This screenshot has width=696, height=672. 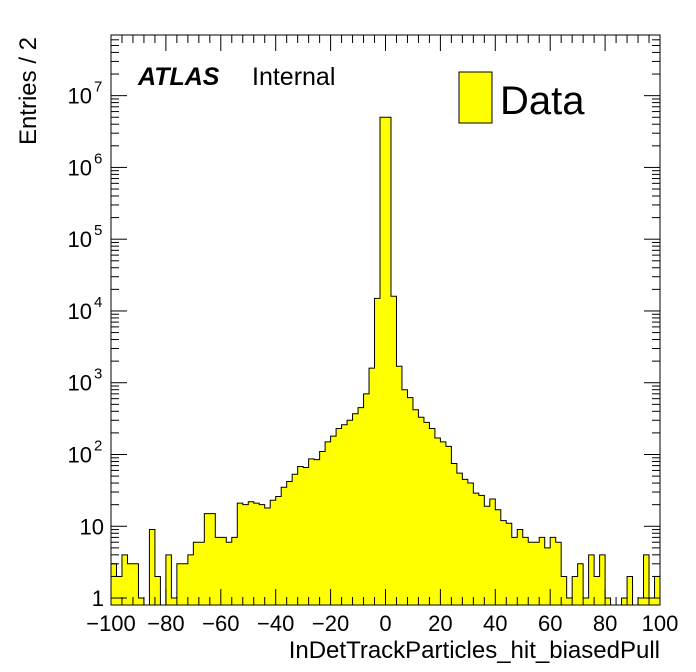 I want to click on y-tick-exponent: 7, so click(x=98, y=87).